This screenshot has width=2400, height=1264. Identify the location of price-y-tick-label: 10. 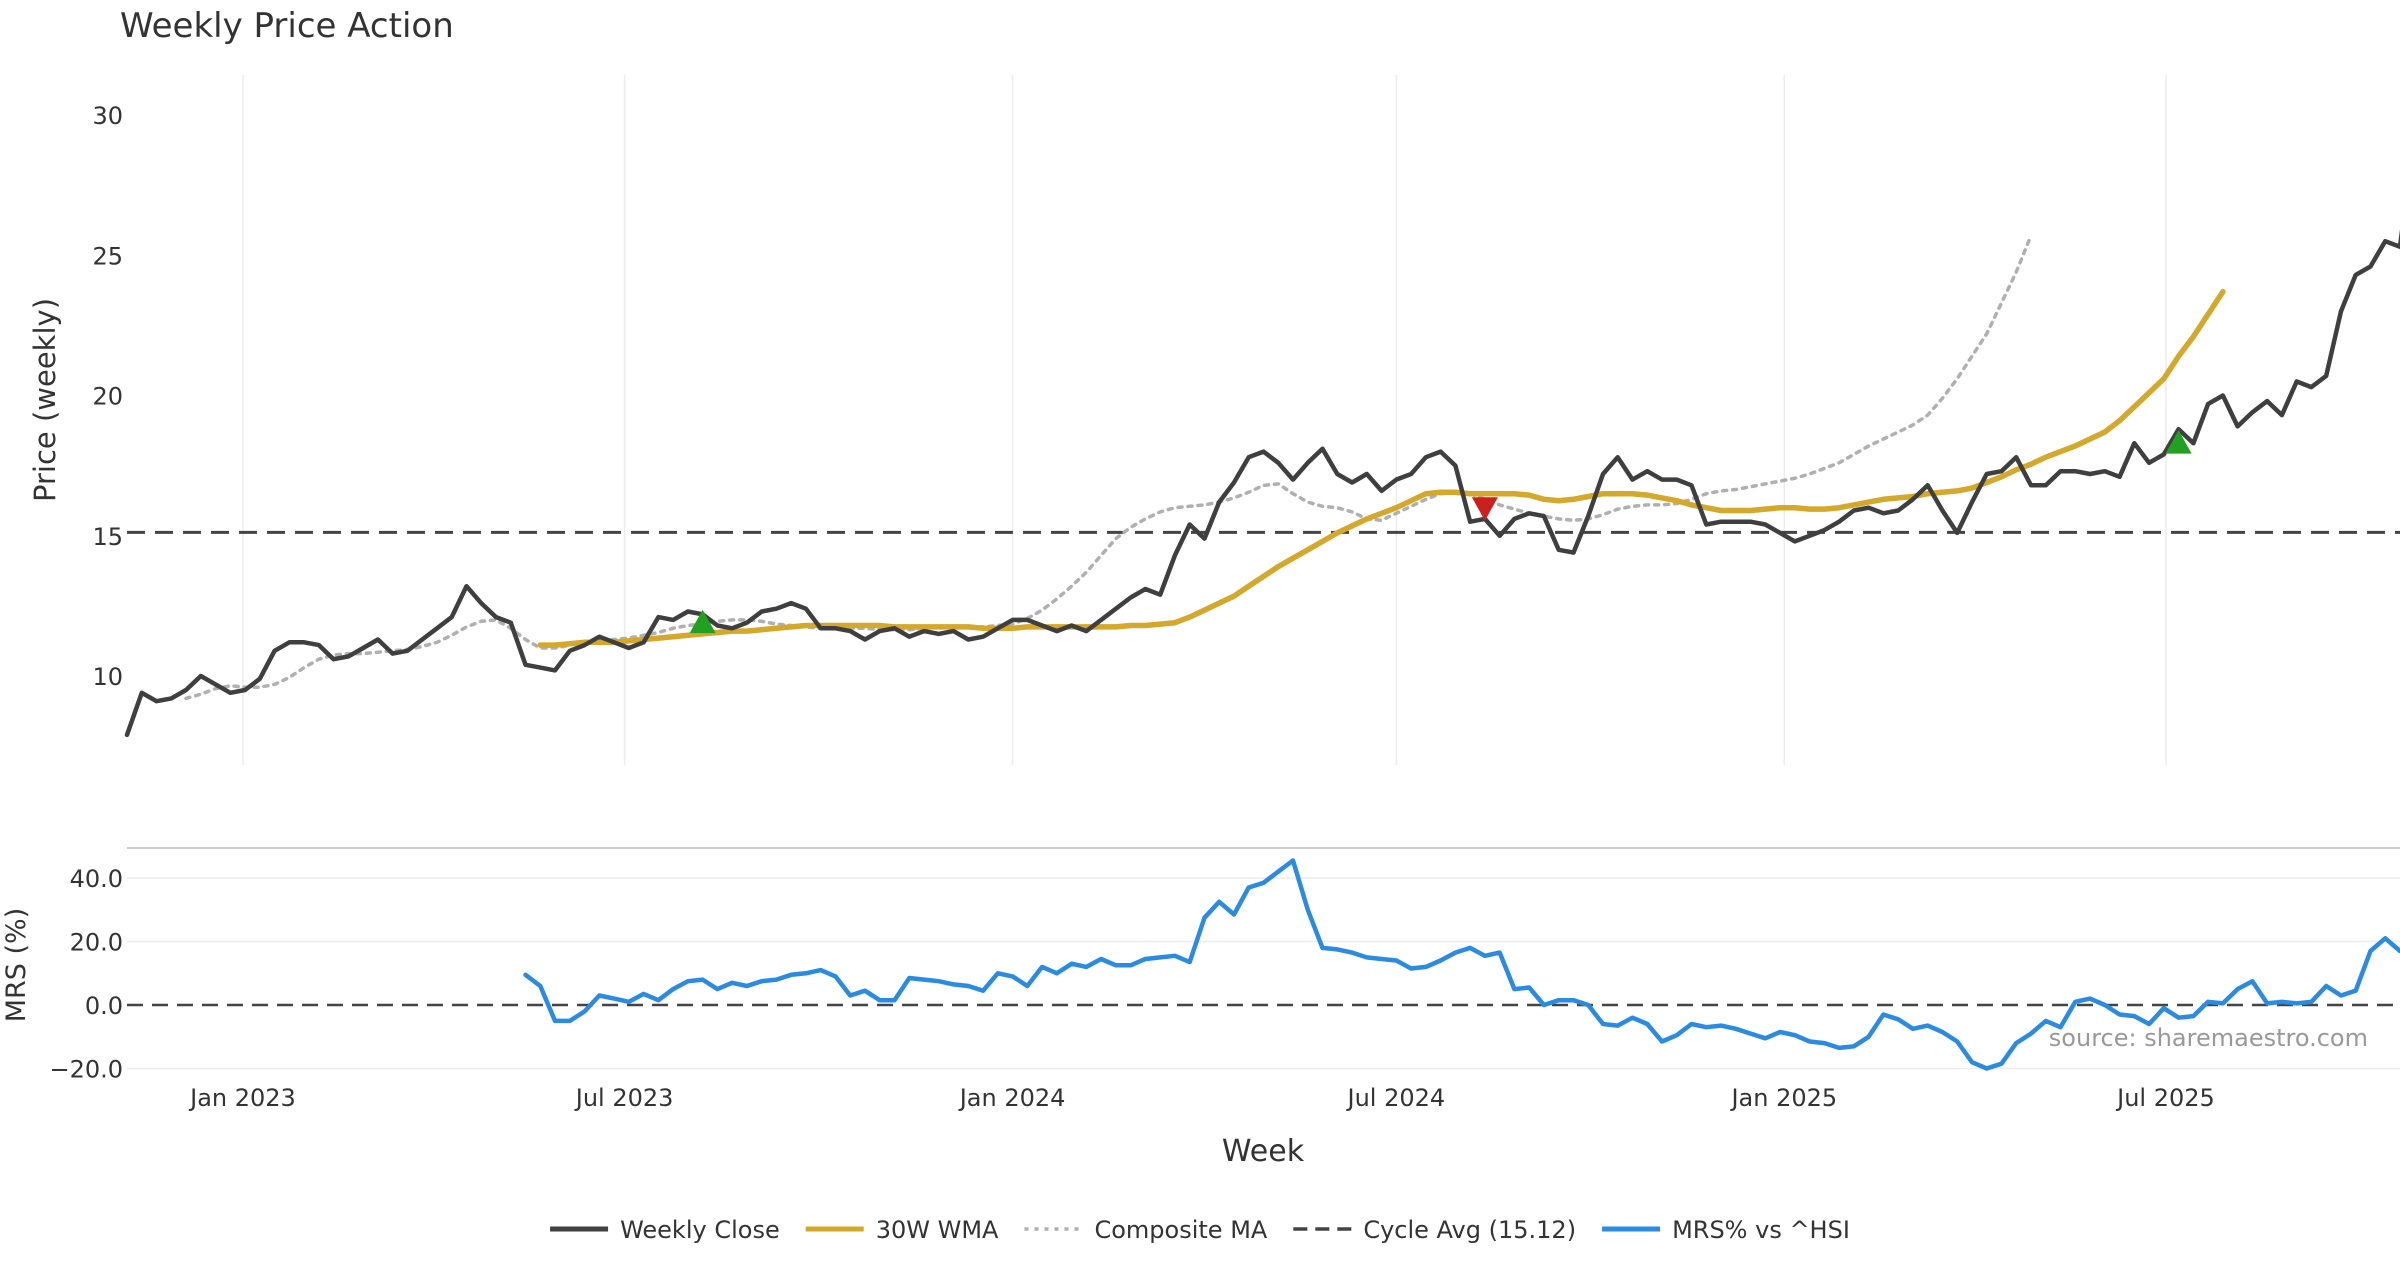
(107, 677).